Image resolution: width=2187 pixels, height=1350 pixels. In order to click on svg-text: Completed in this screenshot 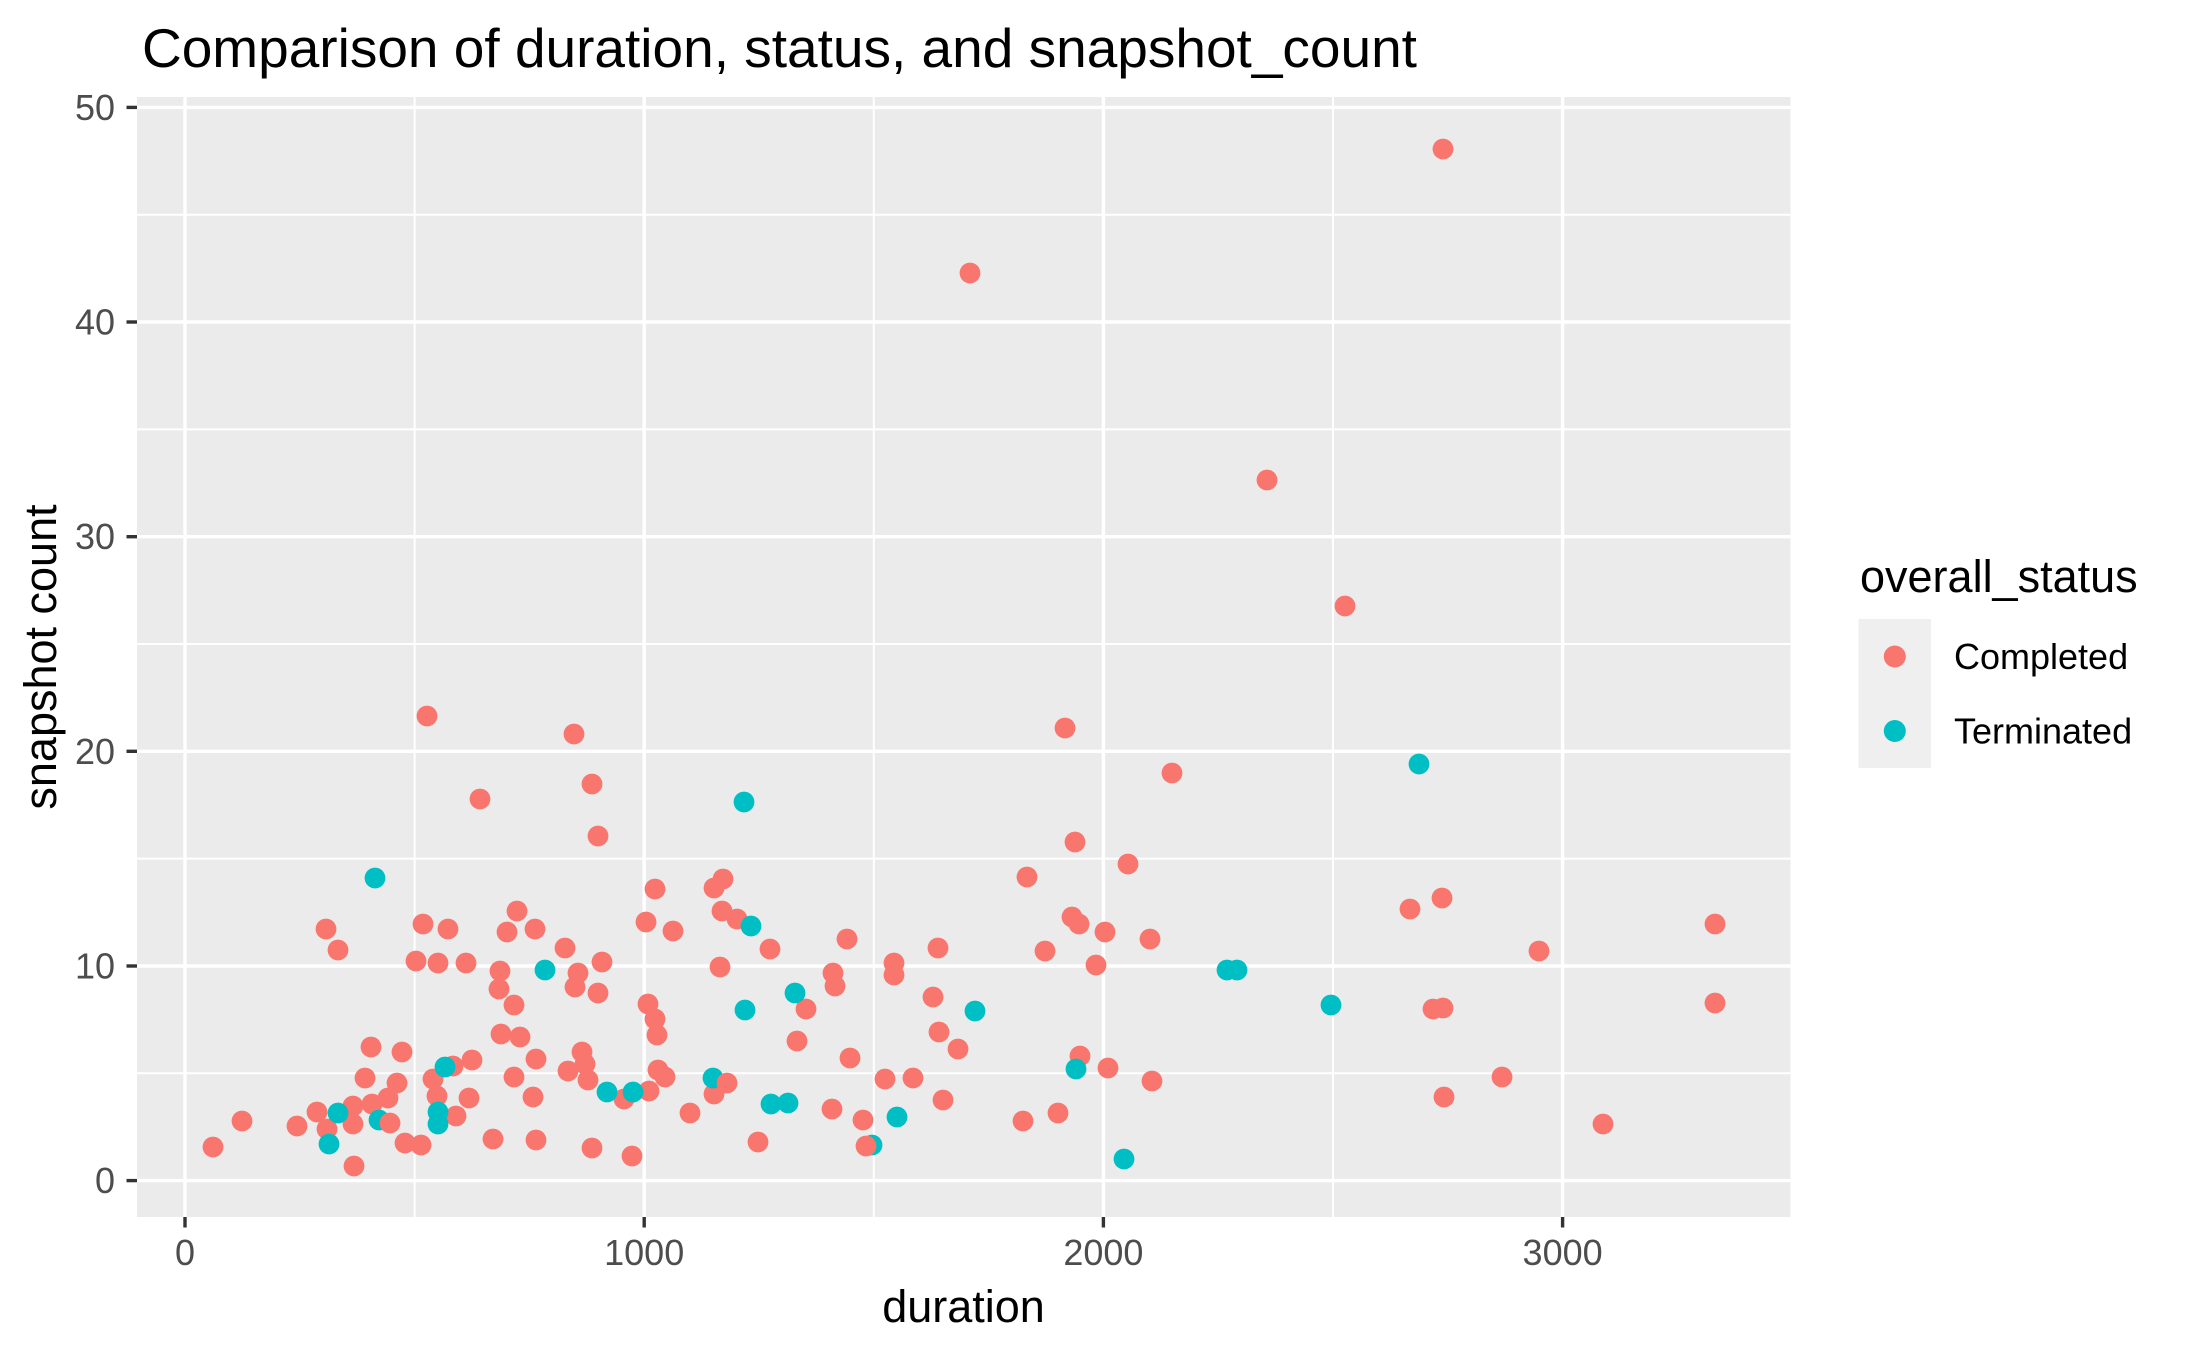, I will do `click(2041, 656)`.